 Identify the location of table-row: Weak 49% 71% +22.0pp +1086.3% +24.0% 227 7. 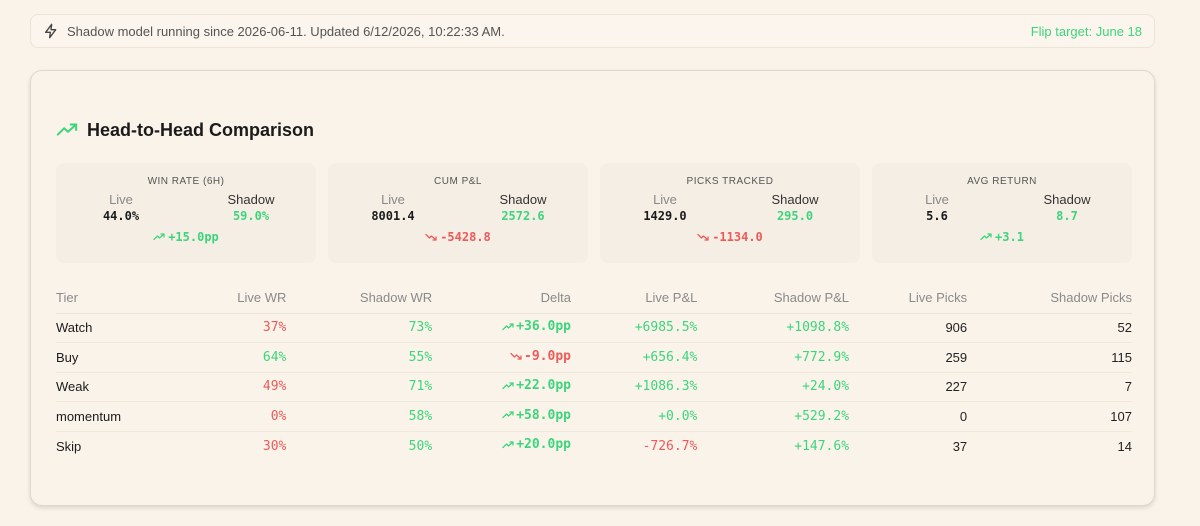
(594, 387).